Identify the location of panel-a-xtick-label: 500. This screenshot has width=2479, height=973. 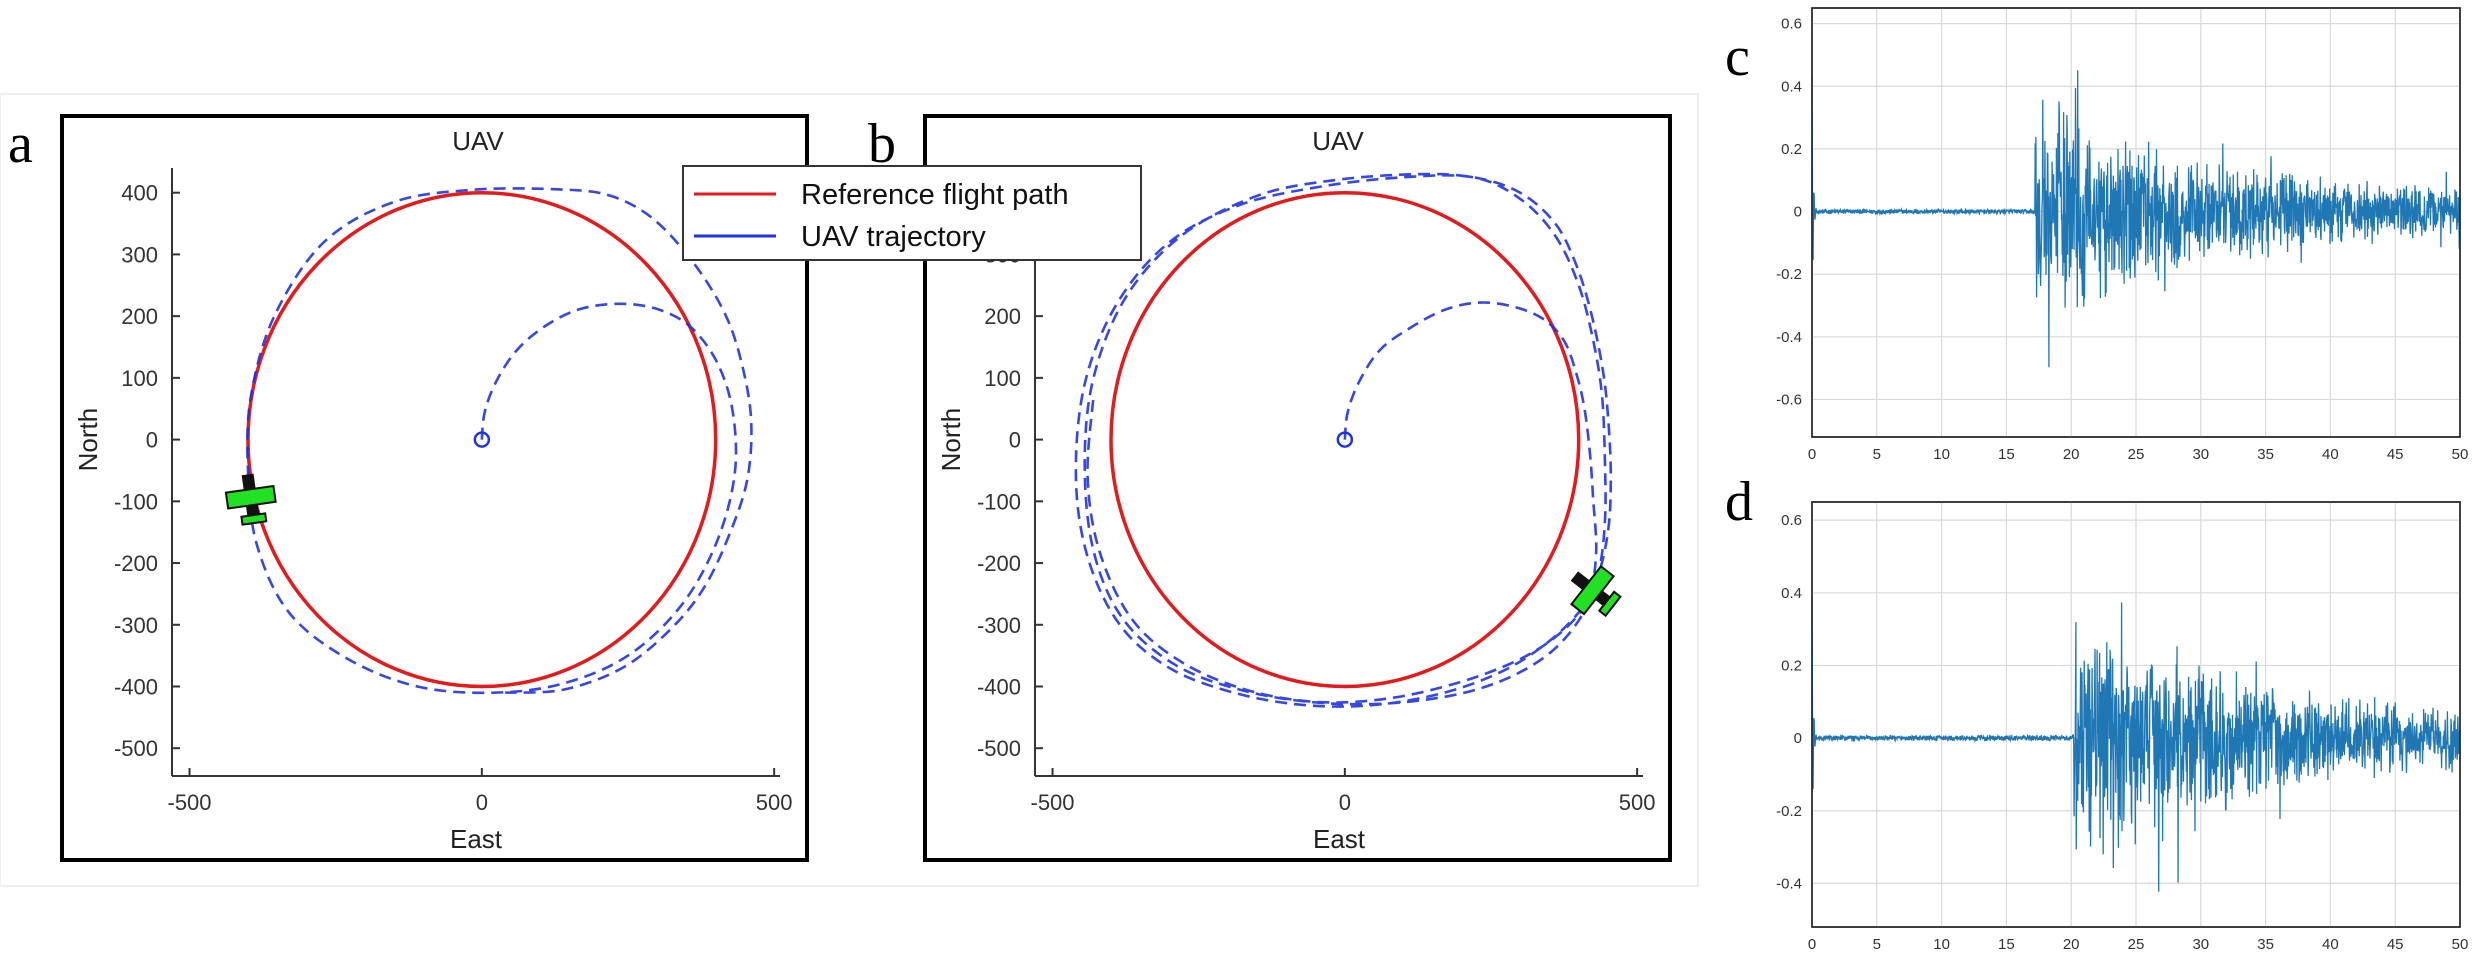
(774, 802).